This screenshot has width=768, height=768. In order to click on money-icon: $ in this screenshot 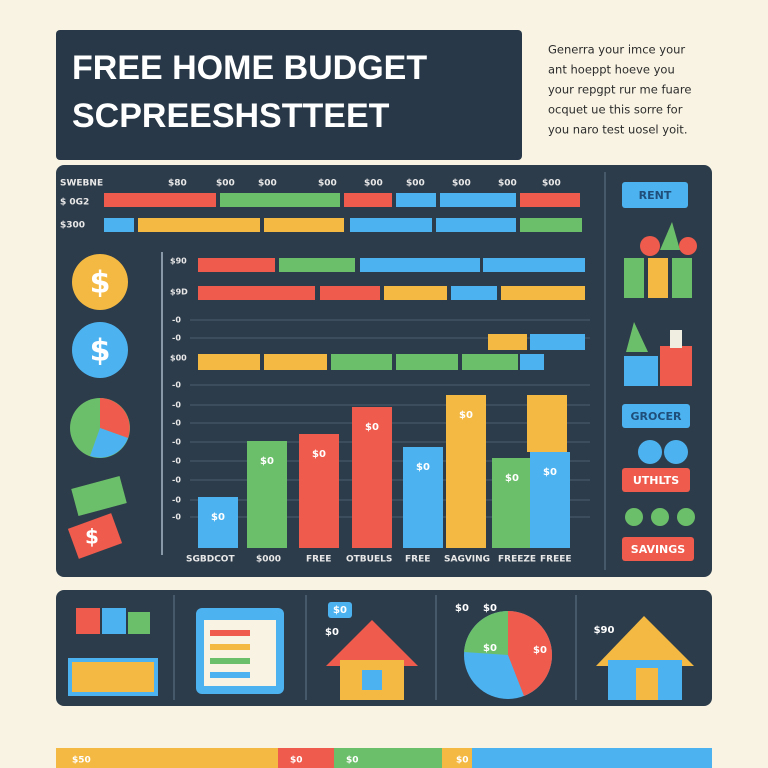, I will do `click(97, 517)`.